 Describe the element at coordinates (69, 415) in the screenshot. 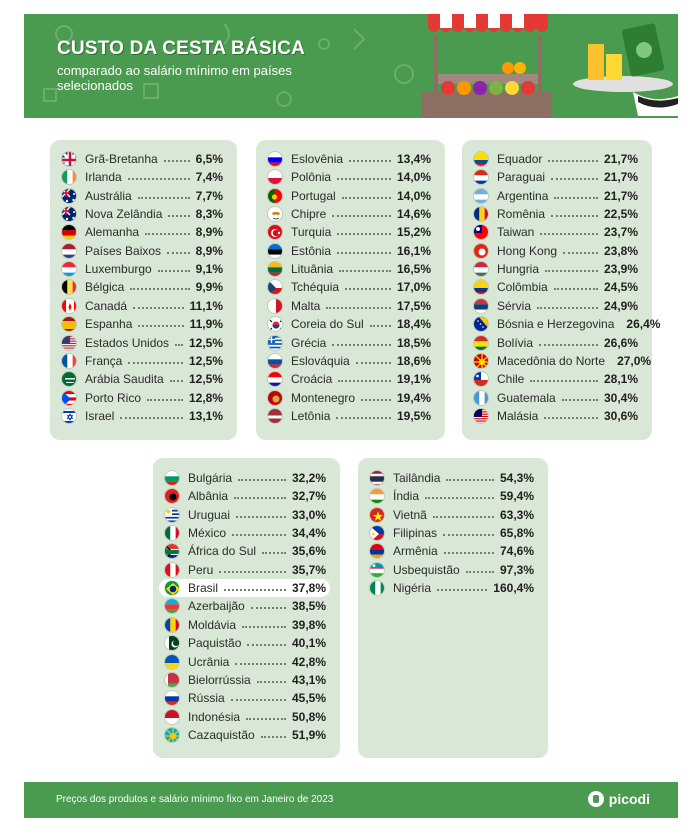

I see `flag-israel-icon` at that location.